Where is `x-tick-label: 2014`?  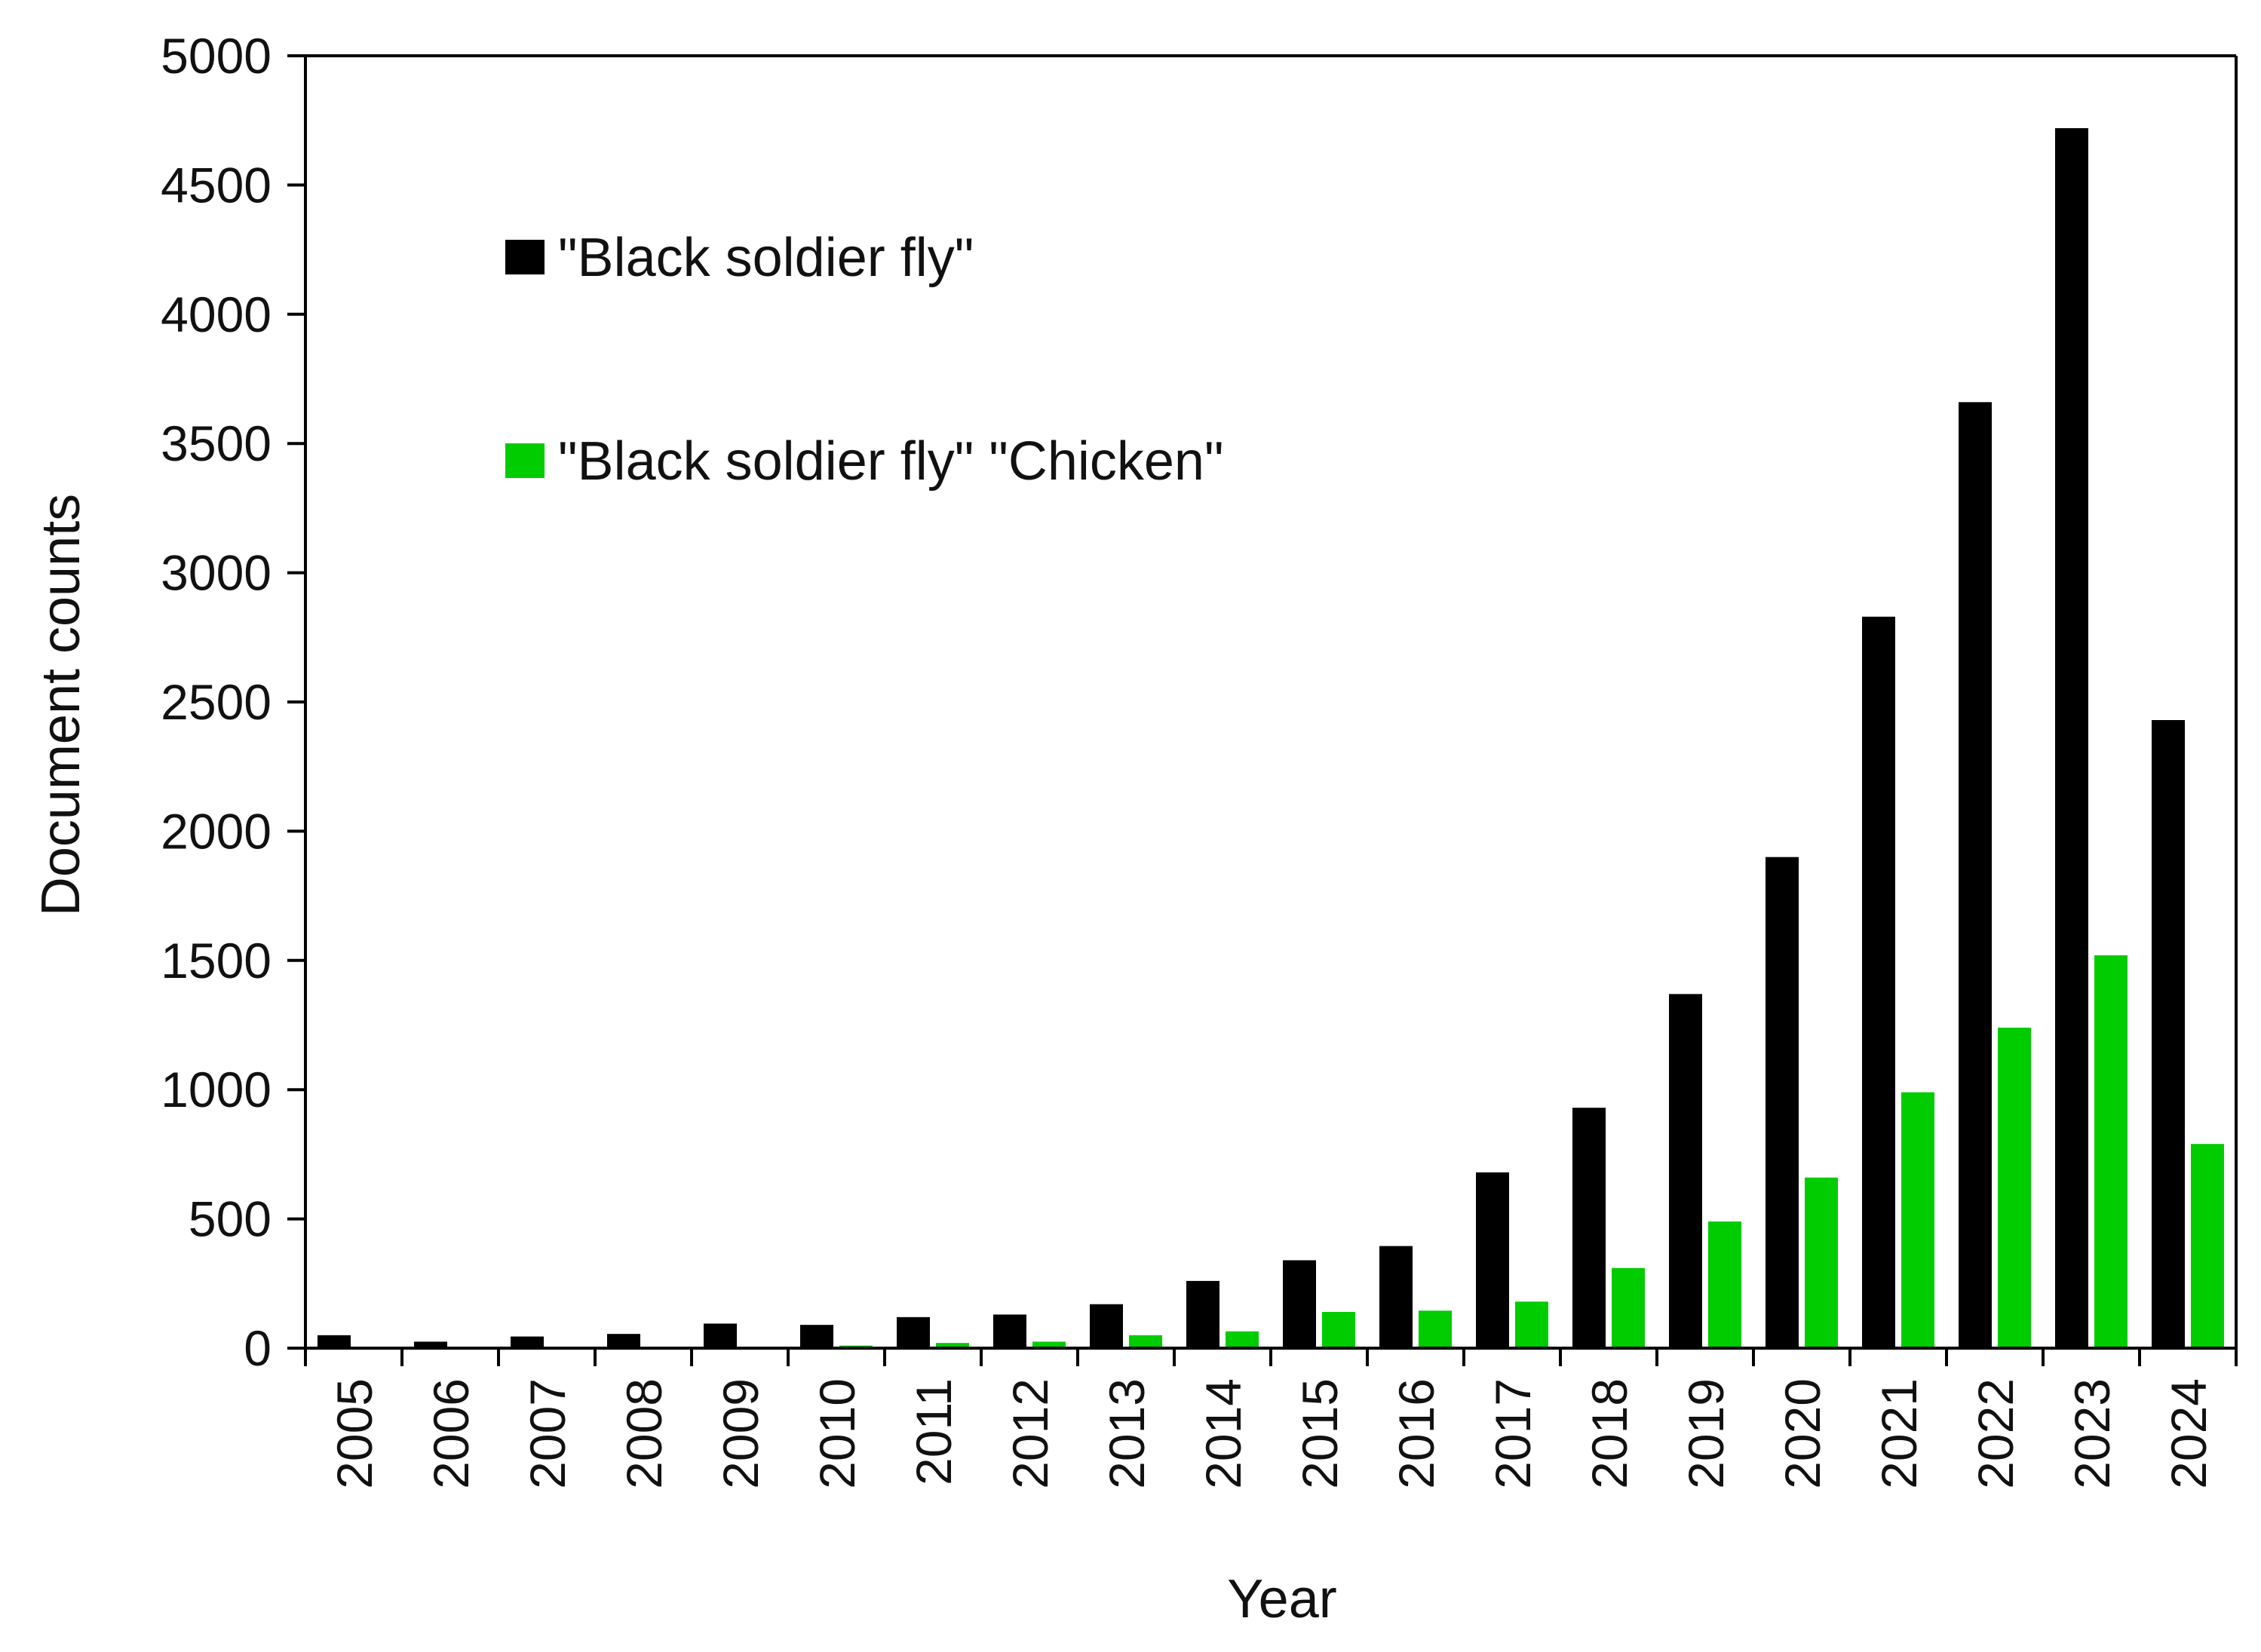 x-tick-label: 2014 is located at coordinates (1223, 1433).